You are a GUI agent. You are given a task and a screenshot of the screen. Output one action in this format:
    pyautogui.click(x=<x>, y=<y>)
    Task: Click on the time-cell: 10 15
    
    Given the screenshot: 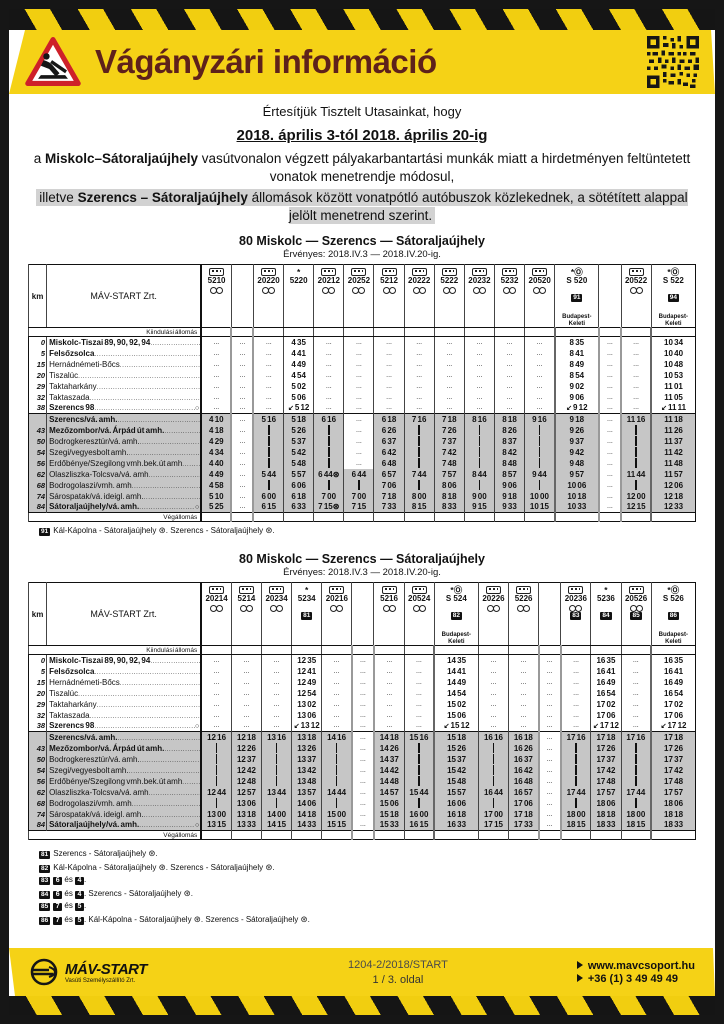 What is the action you would take?
    pyautogui.click(x=539, y=507)
    